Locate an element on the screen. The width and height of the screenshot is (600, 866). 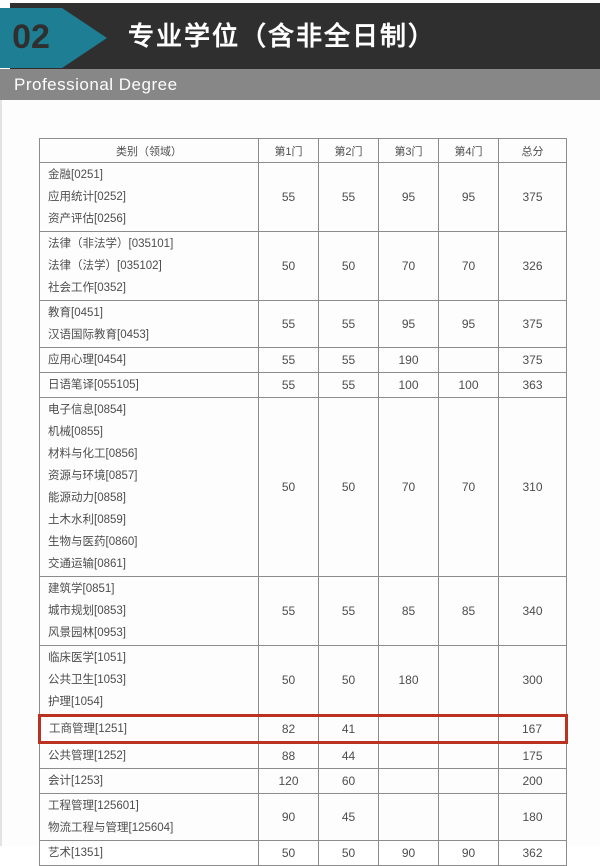
category-label: 机械[0855] is located at coordinates (75, 432).